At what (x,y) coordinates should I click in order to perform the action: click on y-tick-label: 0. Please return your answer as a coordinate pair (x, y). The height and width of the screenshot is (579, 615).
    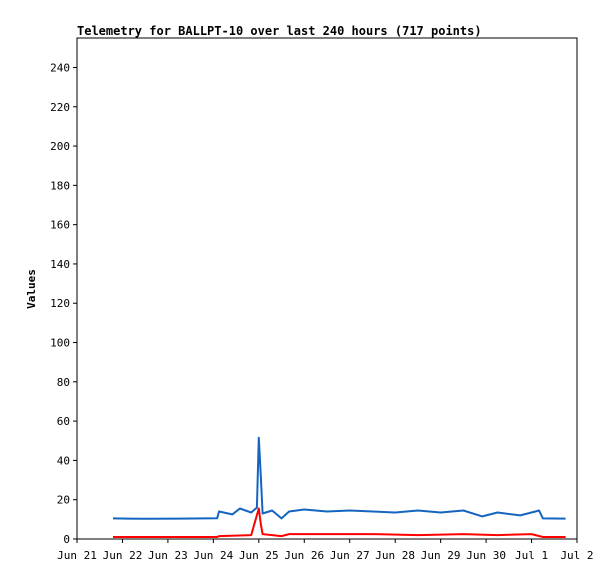
    Looking at the image, I should click on (66, 539).